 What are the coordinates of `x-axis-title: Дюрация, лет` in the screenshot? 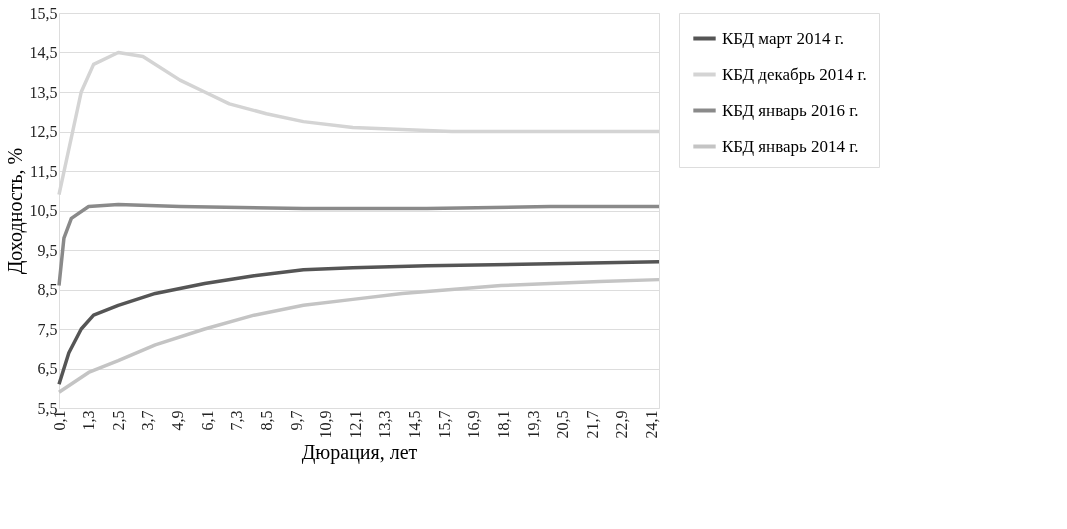 It's located at (359, 452).